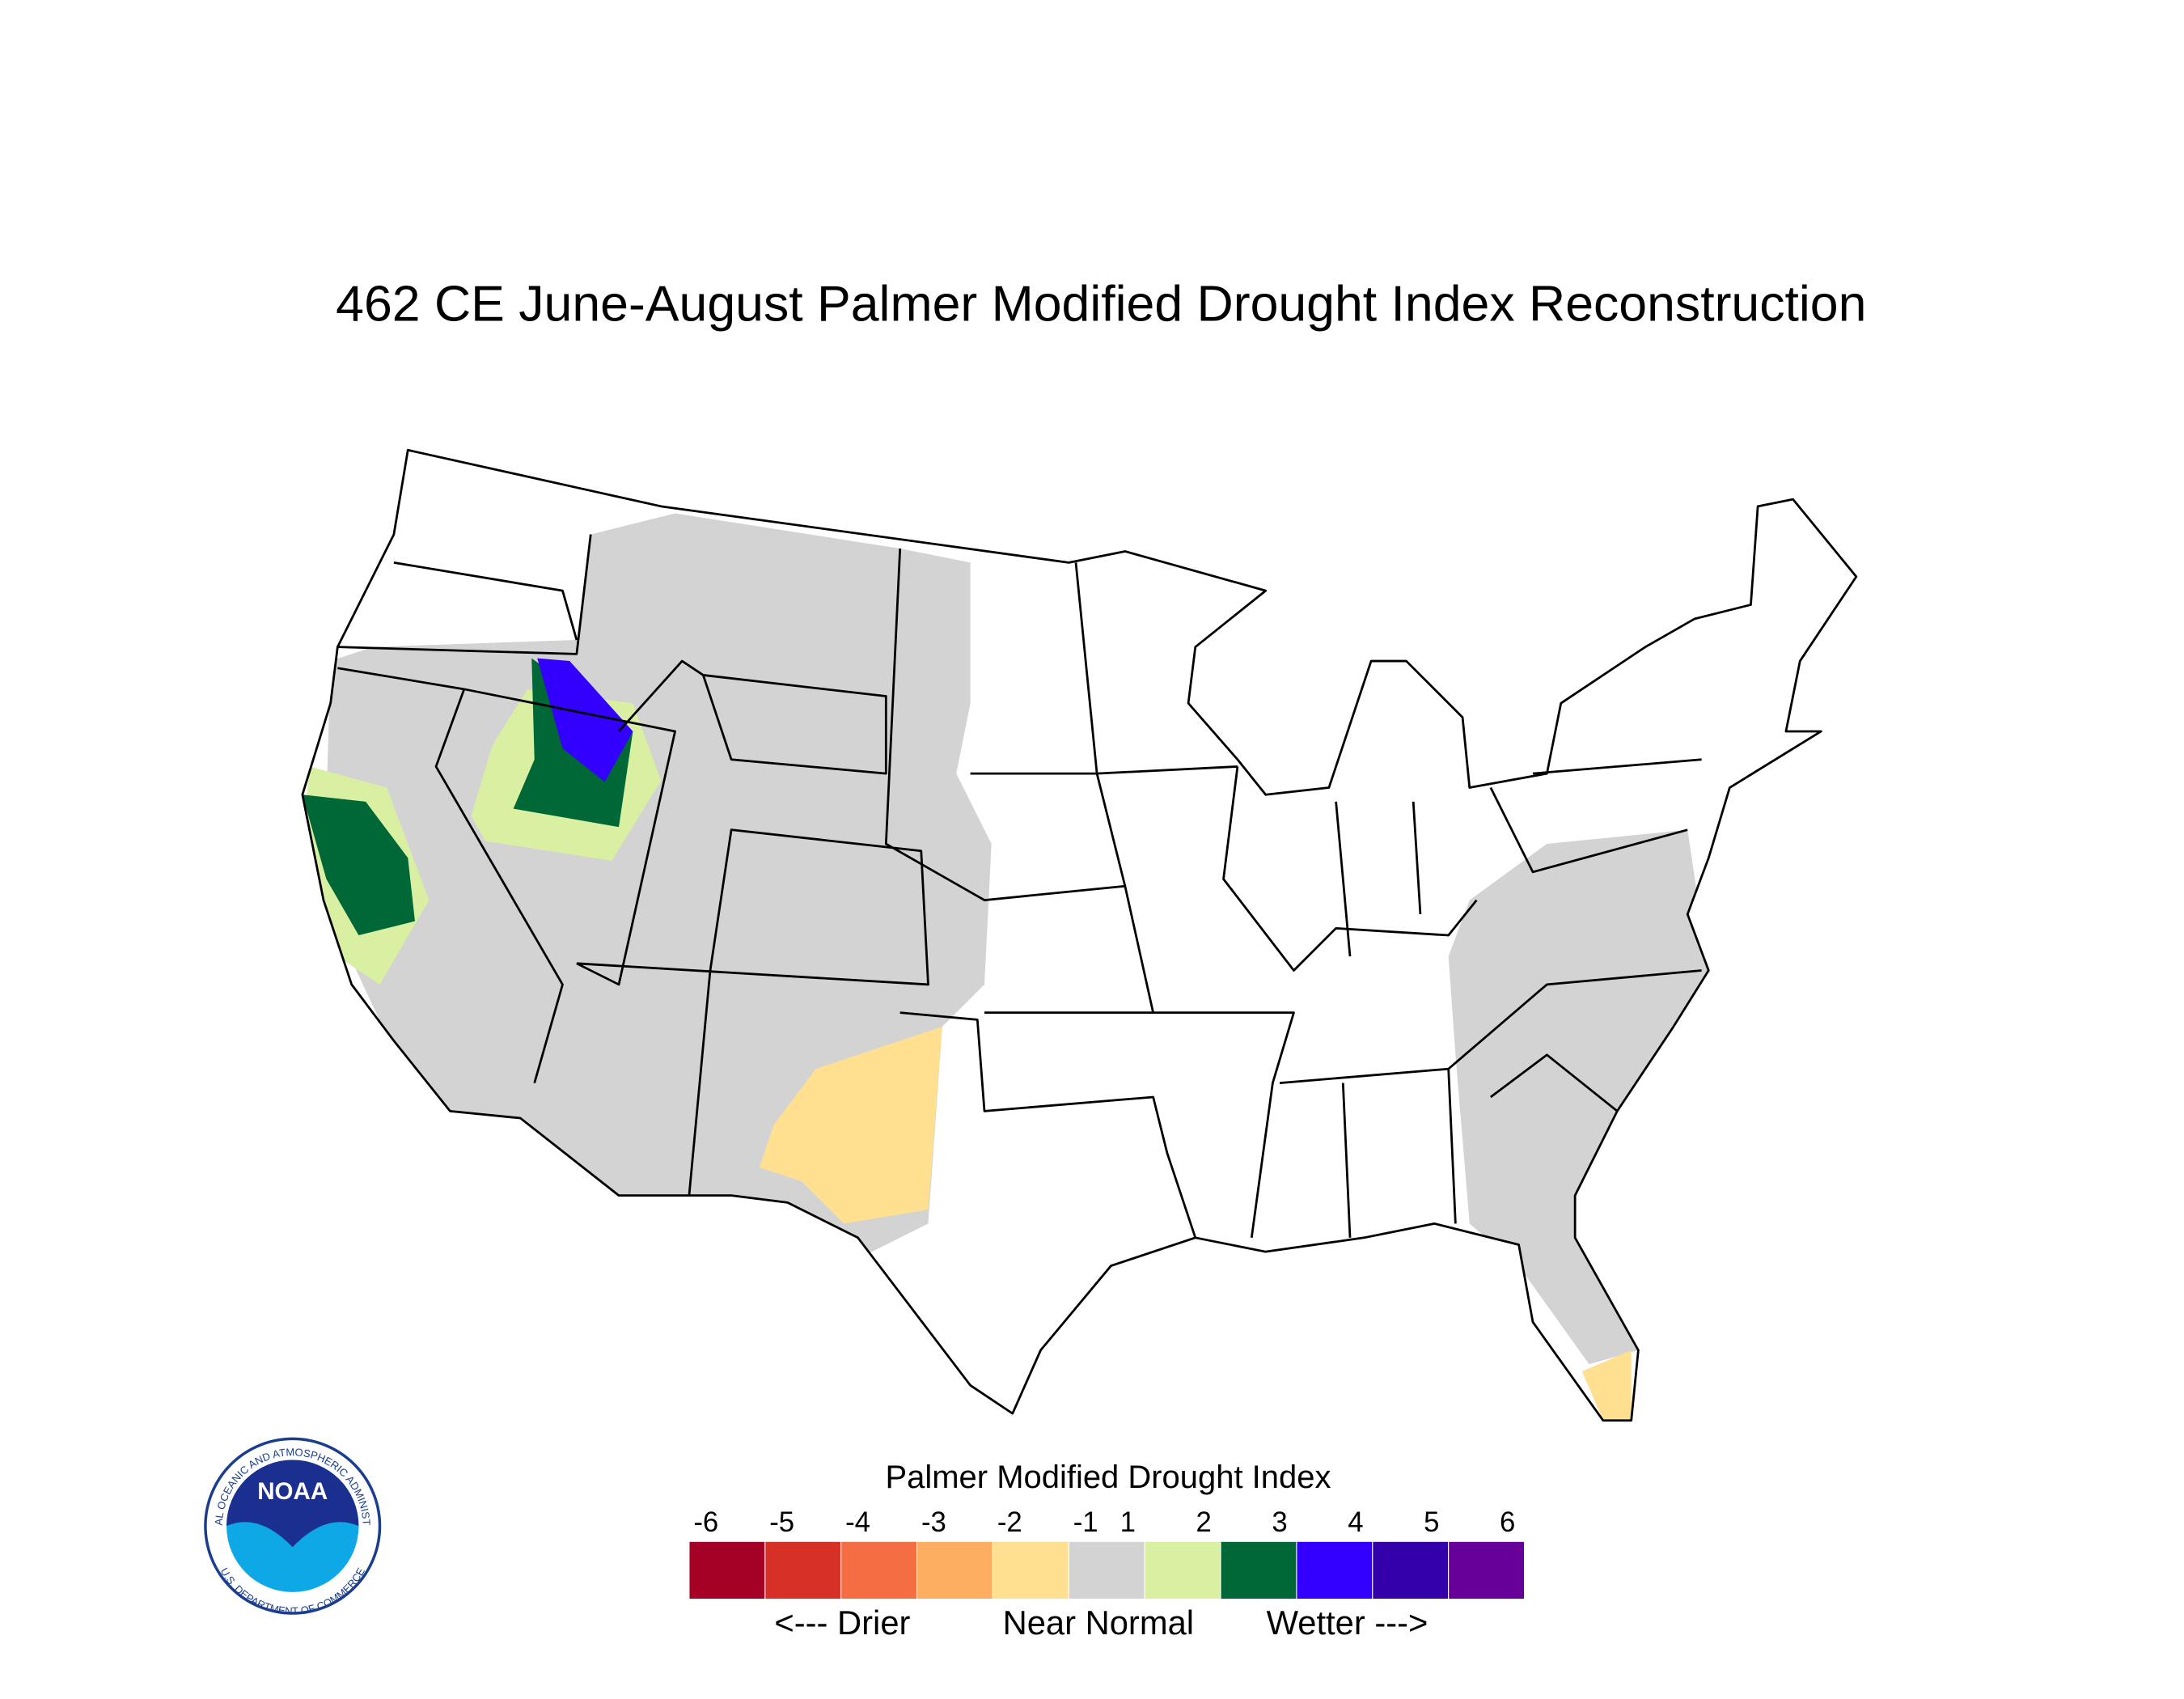  Describe the element at coordinates (705, 1522) in the screenshot. I see `legend-tick-label: -6` at that location.